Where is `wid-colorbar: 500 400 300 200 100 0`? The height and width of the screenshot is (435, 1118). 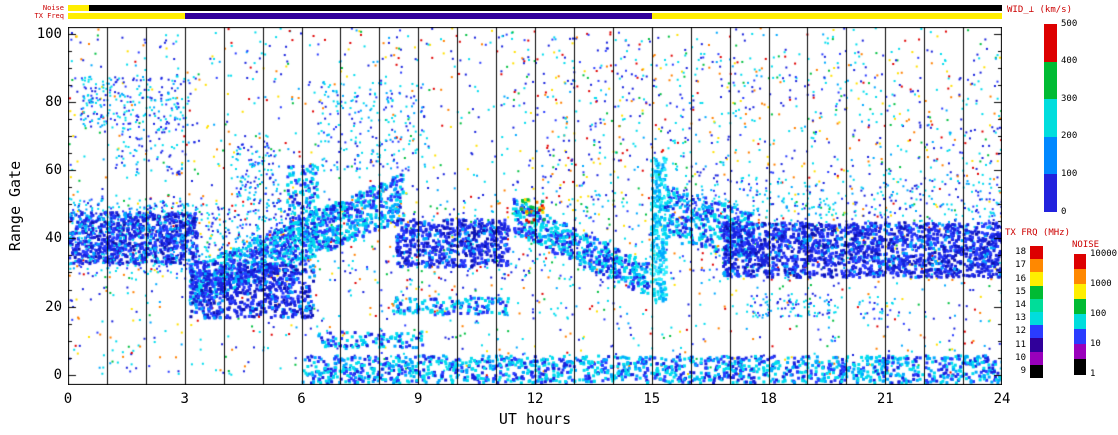
wid-colorbar: 500 400 300 200 100 0 is located at coordinates (1060, 117).